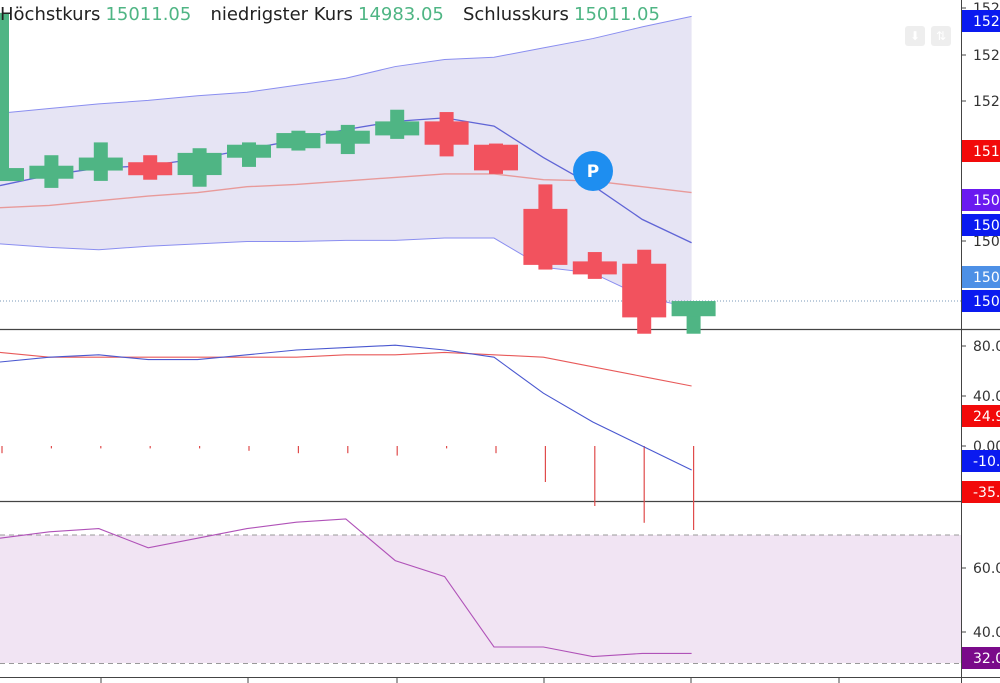 This screenshot has width=1000, height=683. Describe the element at coordinates (148, 14) in the screenshot. I see `high-value: 15011.05` at that location.